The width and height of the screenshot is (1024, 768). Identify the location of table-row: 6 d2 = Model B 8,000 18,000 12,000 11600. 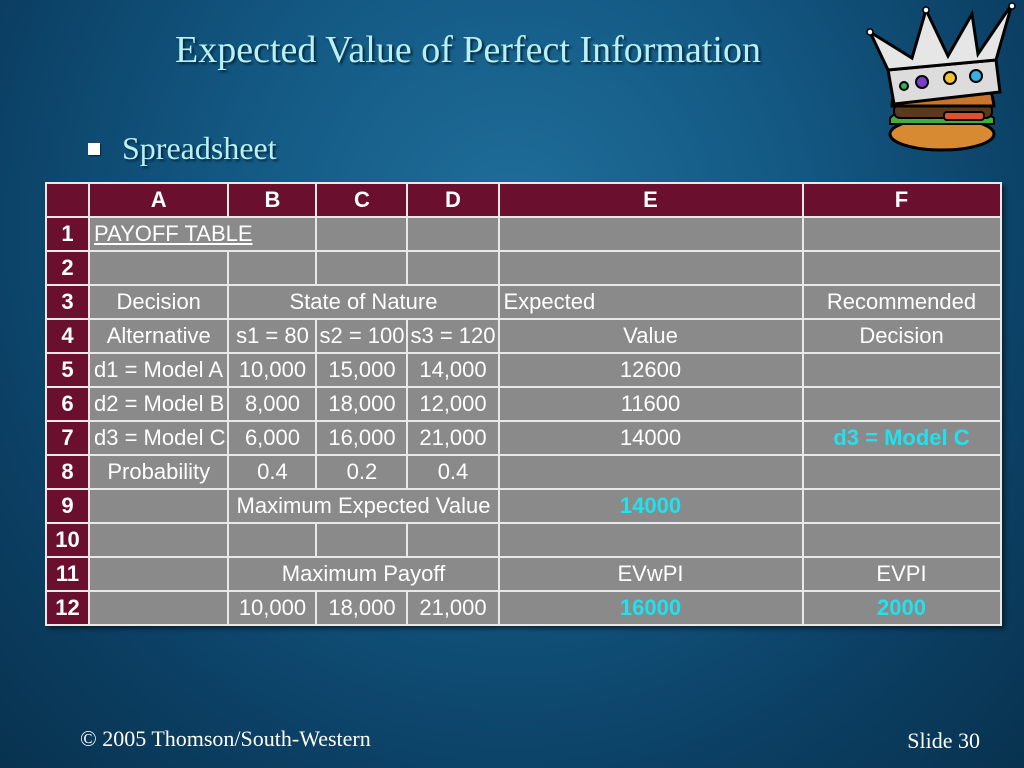
(523, 404).